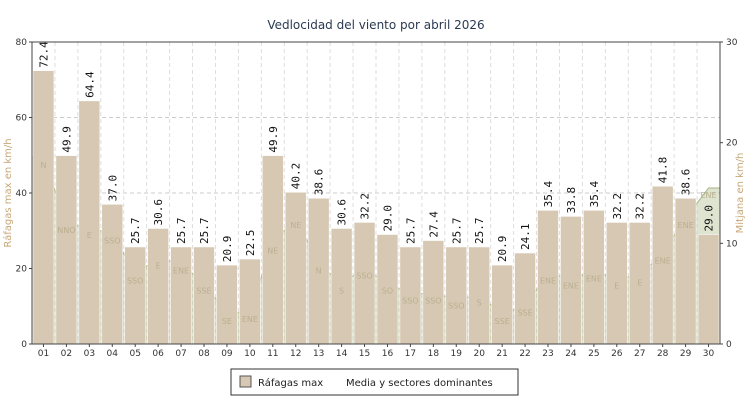 The width and height of the screenshot is (750, 400). What do you see at coordinates (433, 301) in the screenshot?
I see `sector-label-18: SSO` at bounding box center [433, 301].